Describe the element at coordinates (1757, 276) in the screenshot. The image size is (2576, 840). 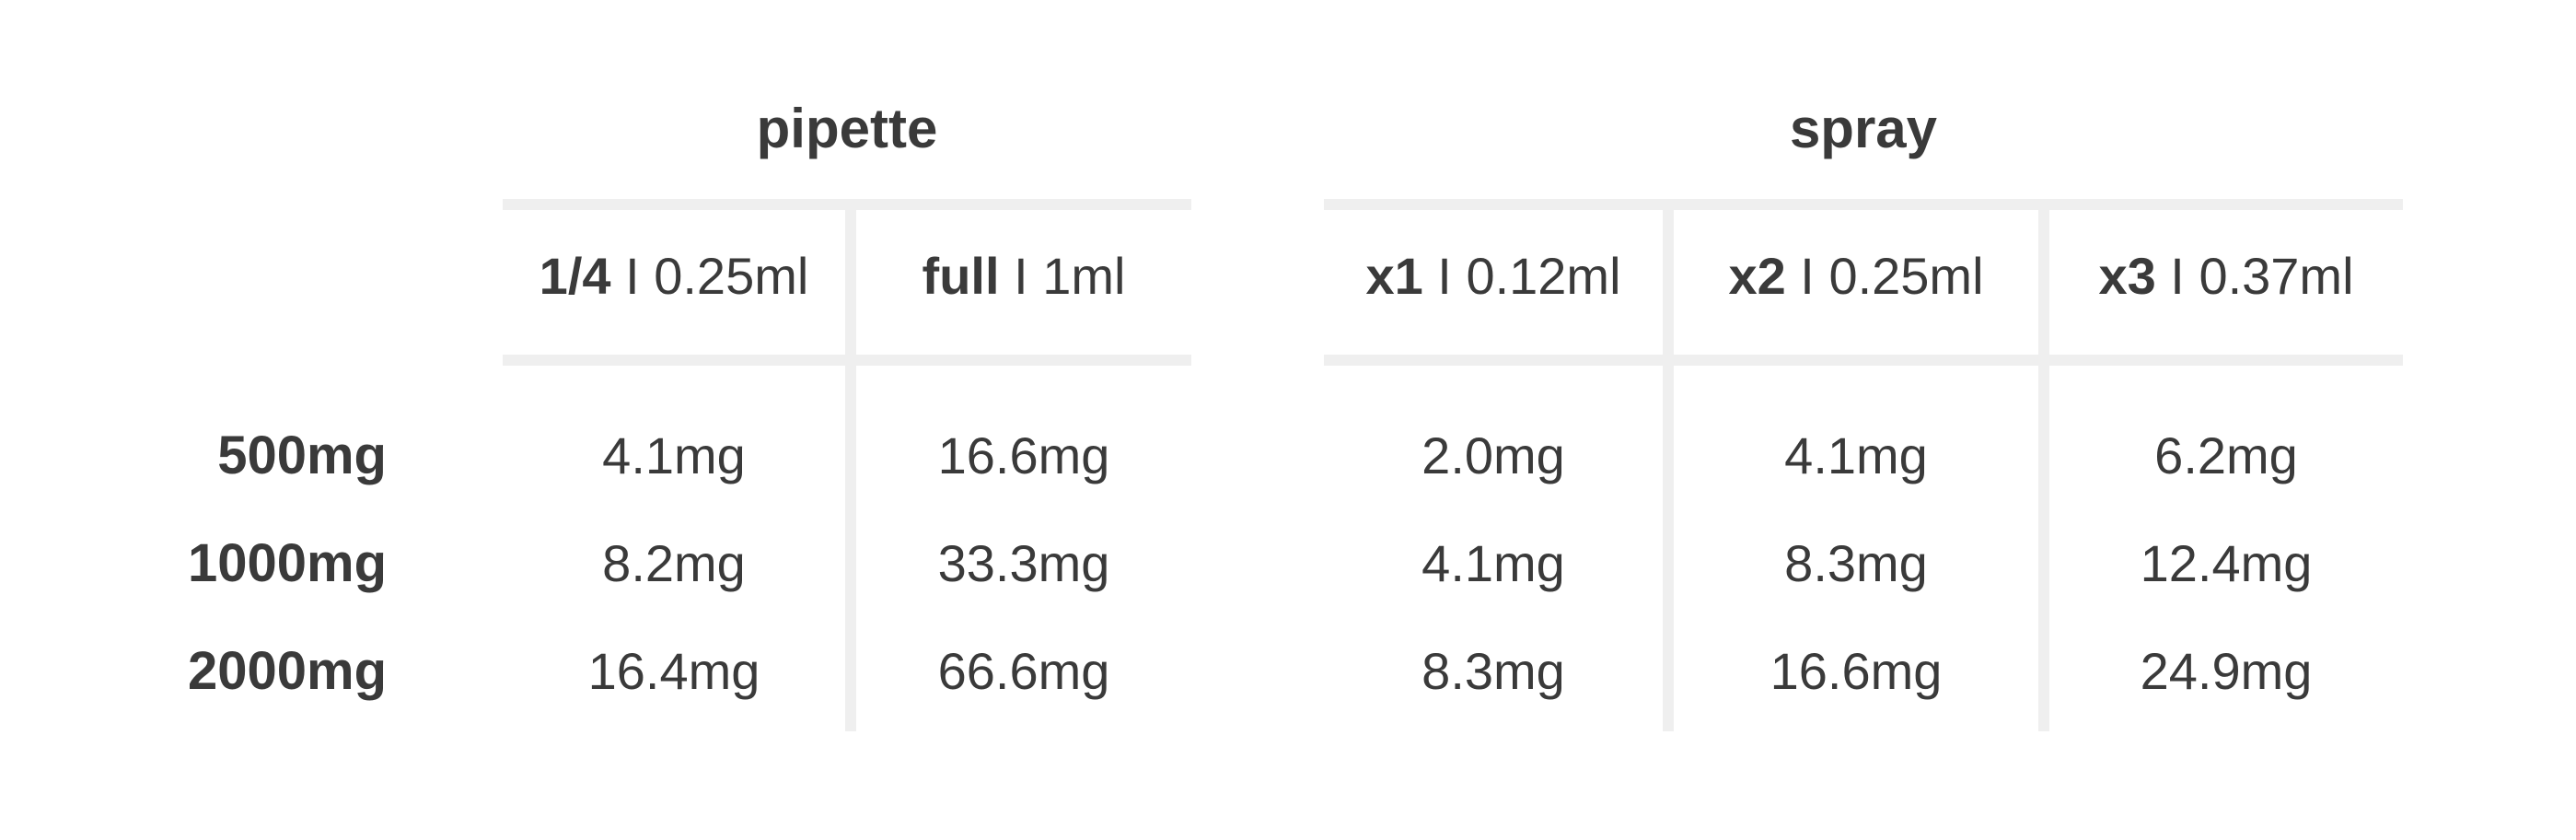
I see `column-header-dose: x2` at that location.